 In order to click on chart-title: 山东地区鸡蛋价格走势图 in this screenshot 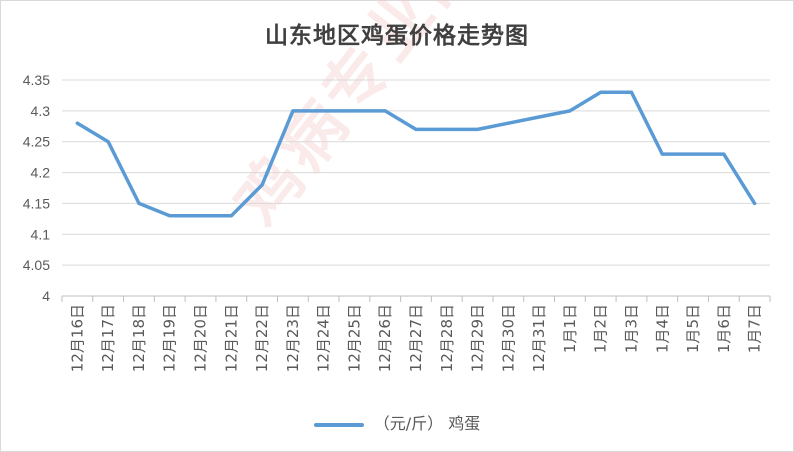, I will do `click(397, 36)`.